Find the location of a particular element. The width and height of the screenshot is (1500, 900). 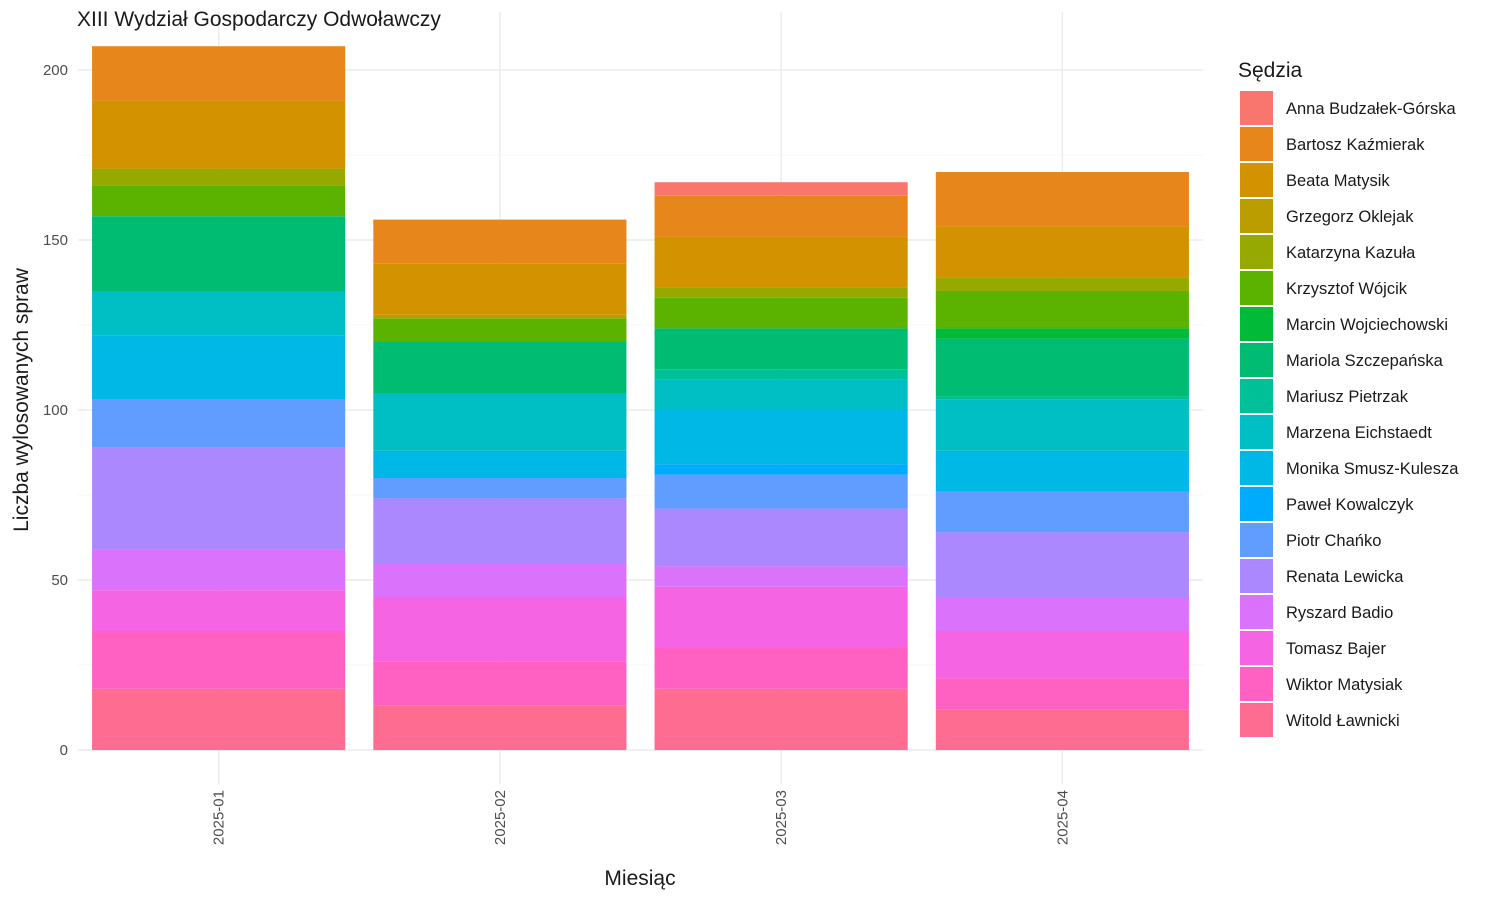

legend-label: Renata Lewicka is located at coordinates (1345, 577).